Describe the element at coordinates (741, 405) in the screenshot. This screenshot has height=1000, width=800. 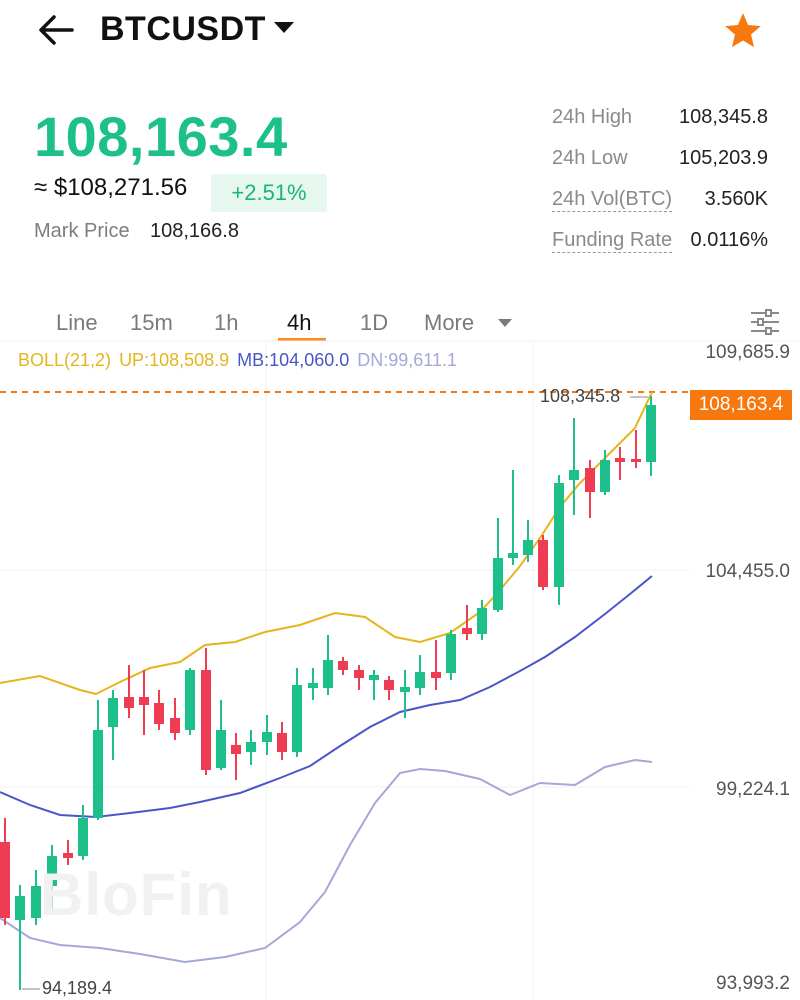
I see `last-price-tag: 108,163.4` at that location.